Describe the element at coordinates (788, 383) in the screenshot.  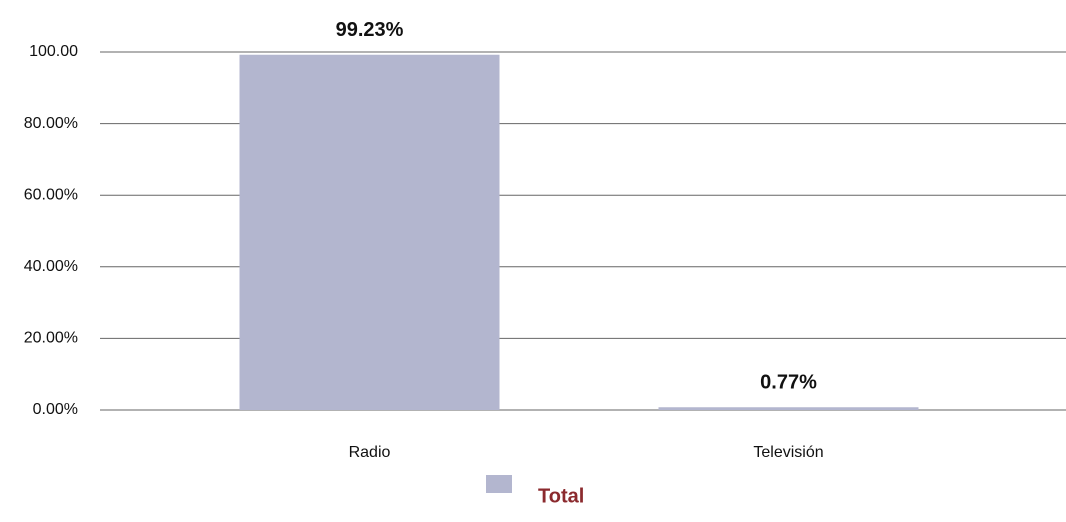
I see `value-label: 0.77%` at that location.